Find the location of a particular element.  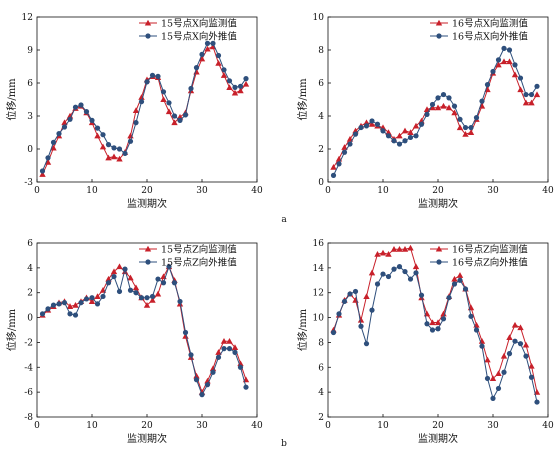

series-line-observed is located at coordinates (144, 329).